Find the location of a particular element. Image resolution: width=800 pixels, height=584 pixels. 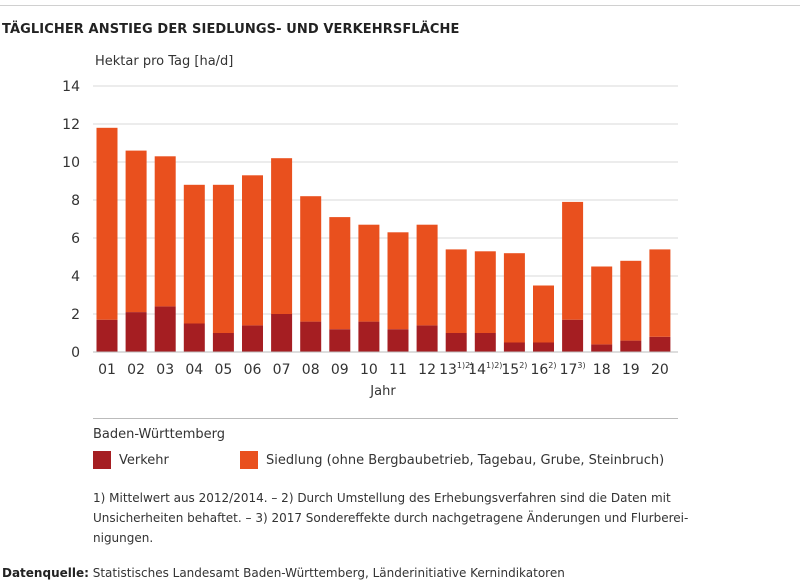

x-tick-label-01: 01 is located at coordinates (107, 370).